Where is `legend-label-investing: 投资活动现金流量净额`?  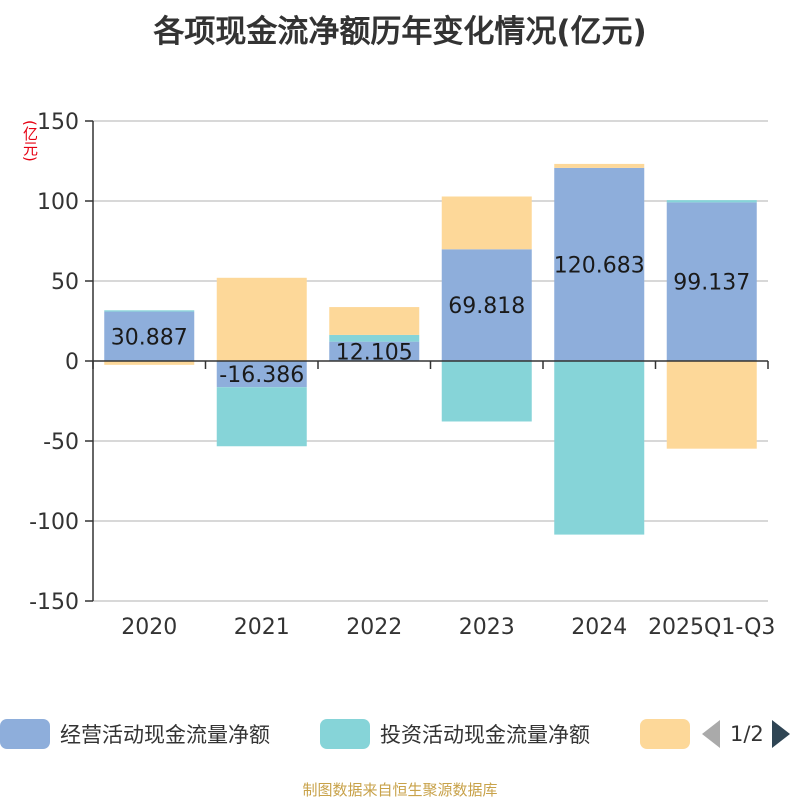
legend-label-investing: 投资活动现金流量净额 is located at coordinates (485, 735).